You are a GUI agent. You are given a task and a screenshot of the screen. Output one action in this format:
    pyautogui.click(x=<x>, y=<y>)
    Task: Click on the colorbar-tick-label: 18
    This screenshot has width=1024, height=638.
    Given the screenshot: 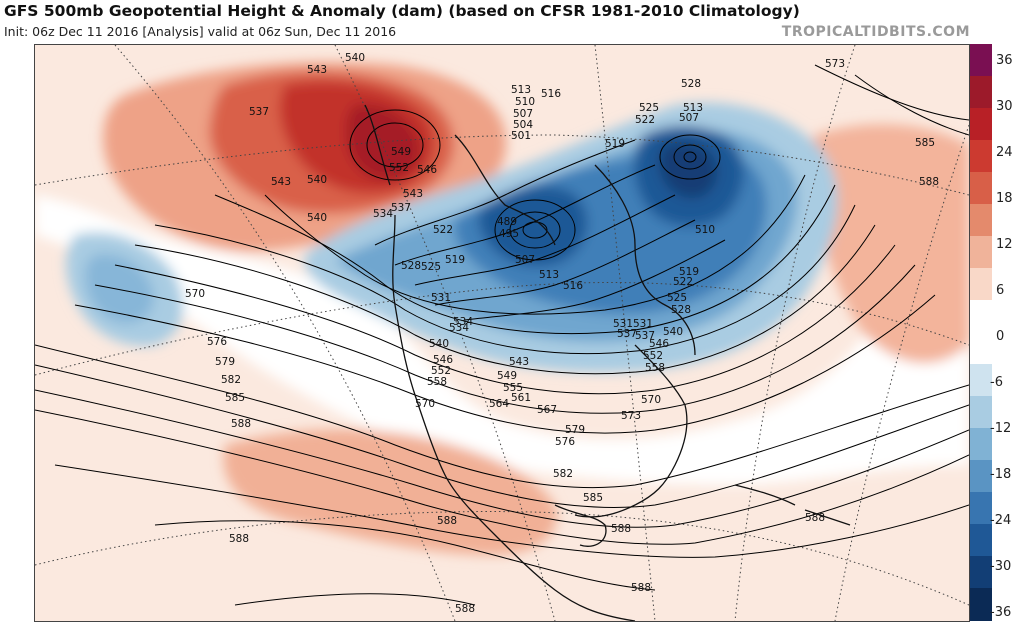 What is the action you would take?
    pyautogui.click(x=1004, y=198)
    